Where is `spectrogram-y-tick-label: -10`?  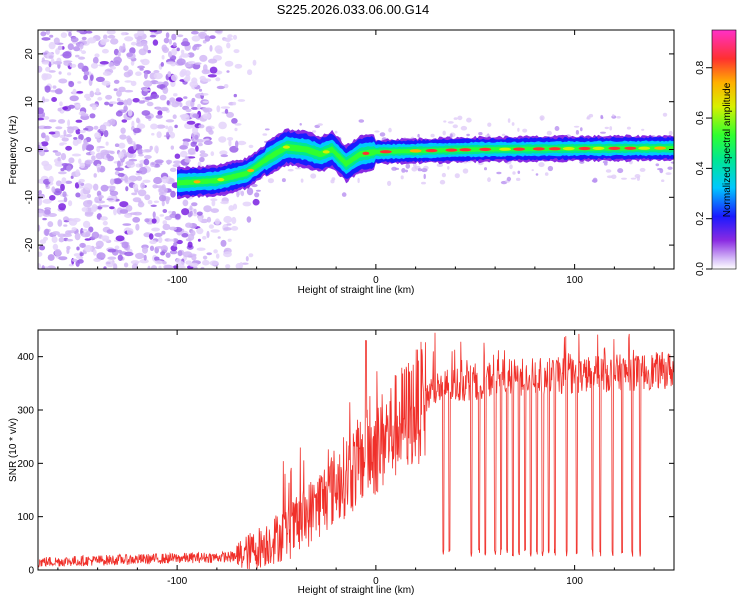 spectrogram-y-tick-label: -10 is located at coordinates (29, 197).